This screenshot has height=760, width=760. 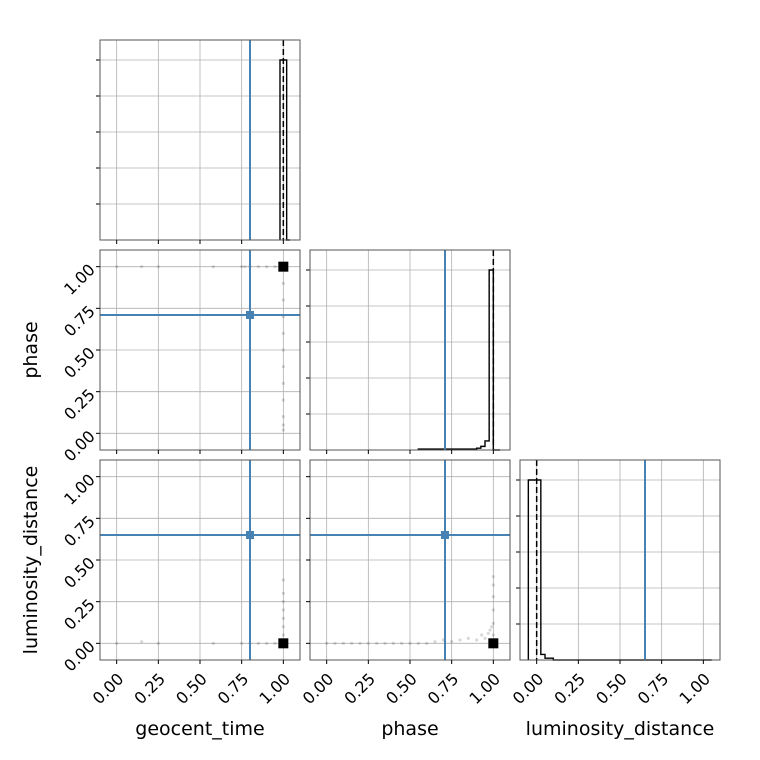 What do you see at coordinates (283, 266) in the screenshot?
I see `density-peak-geocent_time-phase` at bounding box center [283, 266].